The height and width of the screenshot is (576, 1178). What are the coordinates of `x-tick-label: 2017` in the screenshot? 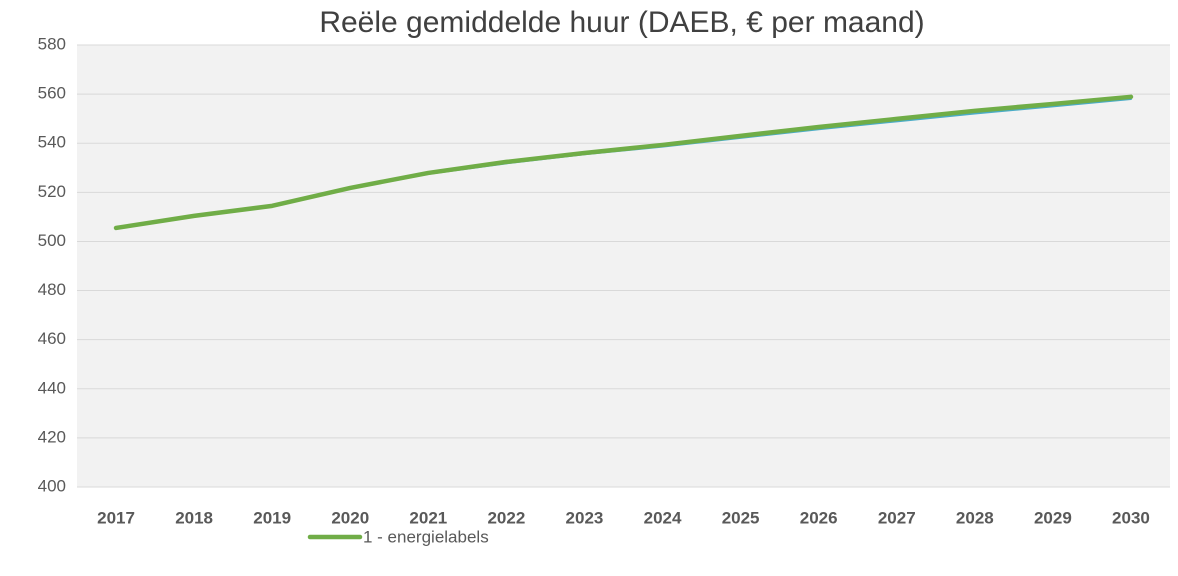 It's located at (116, 517).